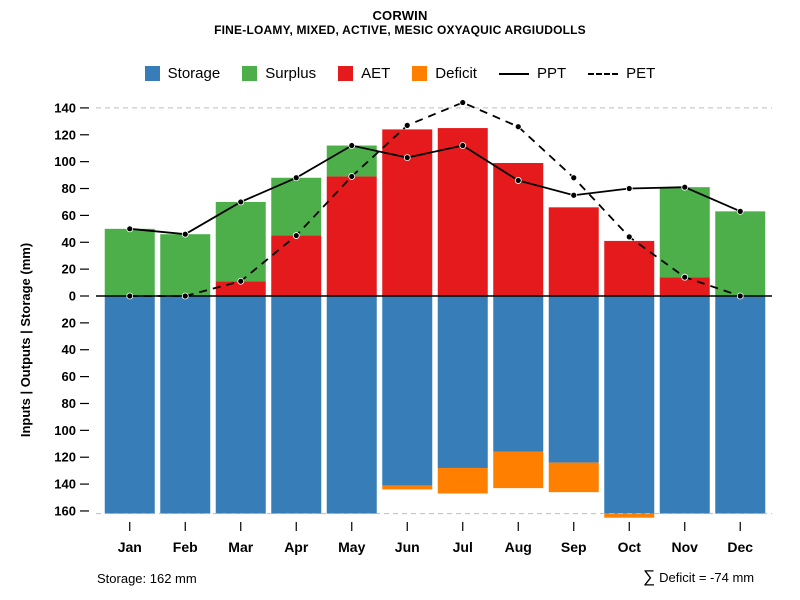  What do you see at coordinates (351, 547) in the screenshot?
I see `month-label: May` at bounding box center [351, 547].